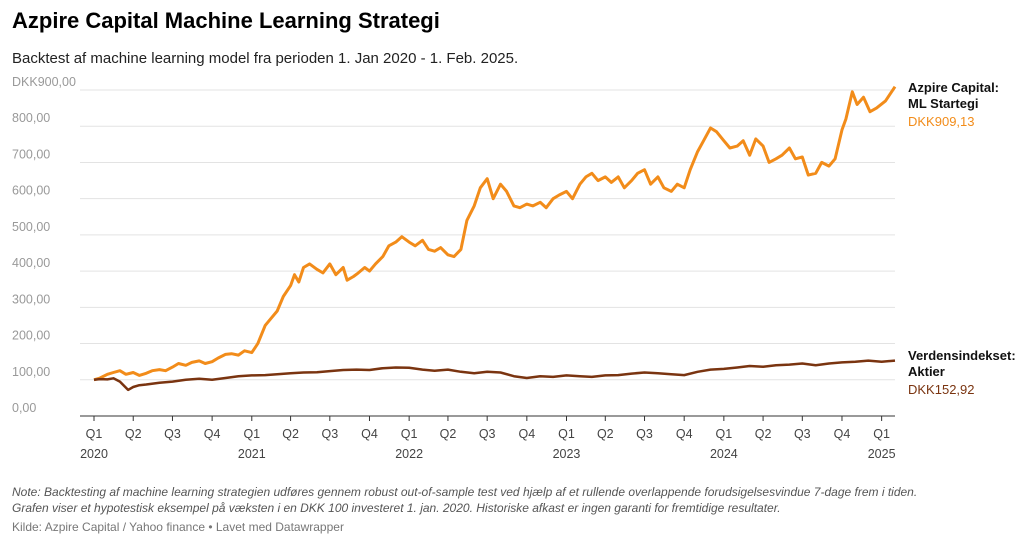  What do you see at coordinates (226, 20) in the screenshot?
I see `chart-title: Azpire Capital Machine Learning Strategi` at bounding box center [226, 20].